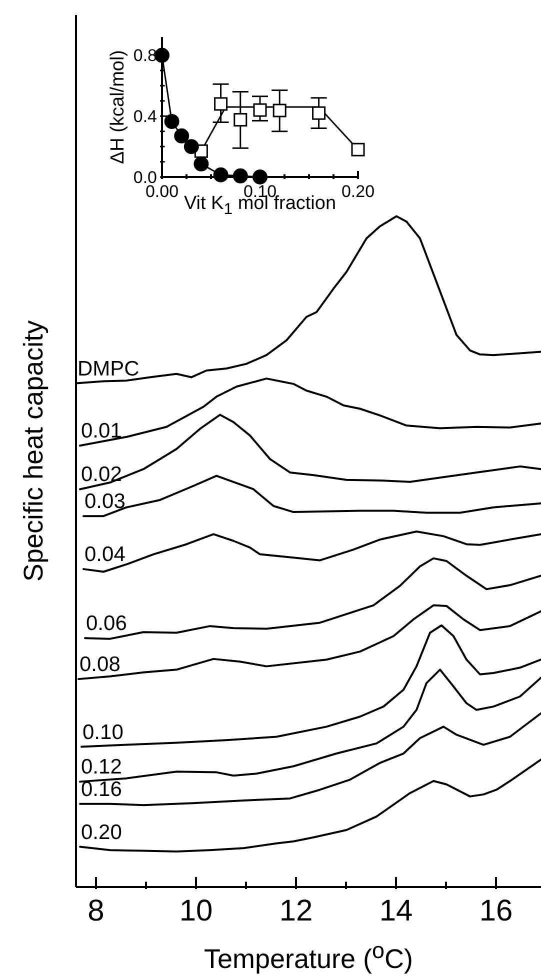 The image size is (541, 978). I want to click on series-label: 0.01, so click(101, 431).